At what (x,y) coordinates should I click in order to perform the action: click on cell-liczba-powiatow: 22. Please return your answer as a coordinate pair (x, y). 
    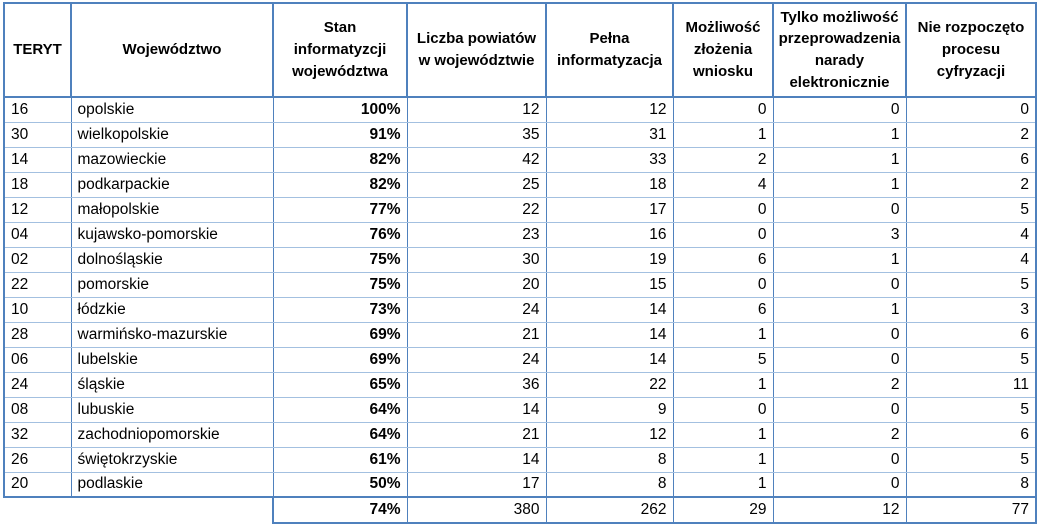
    Looking at the image, I should click on (476, 209).